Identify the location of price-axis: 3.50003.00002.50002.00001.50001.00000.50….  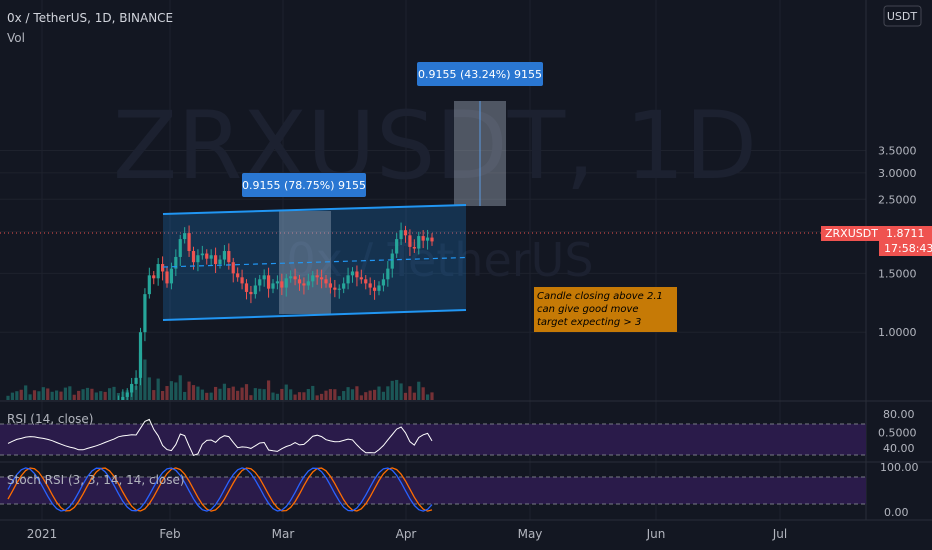
(897, 291).